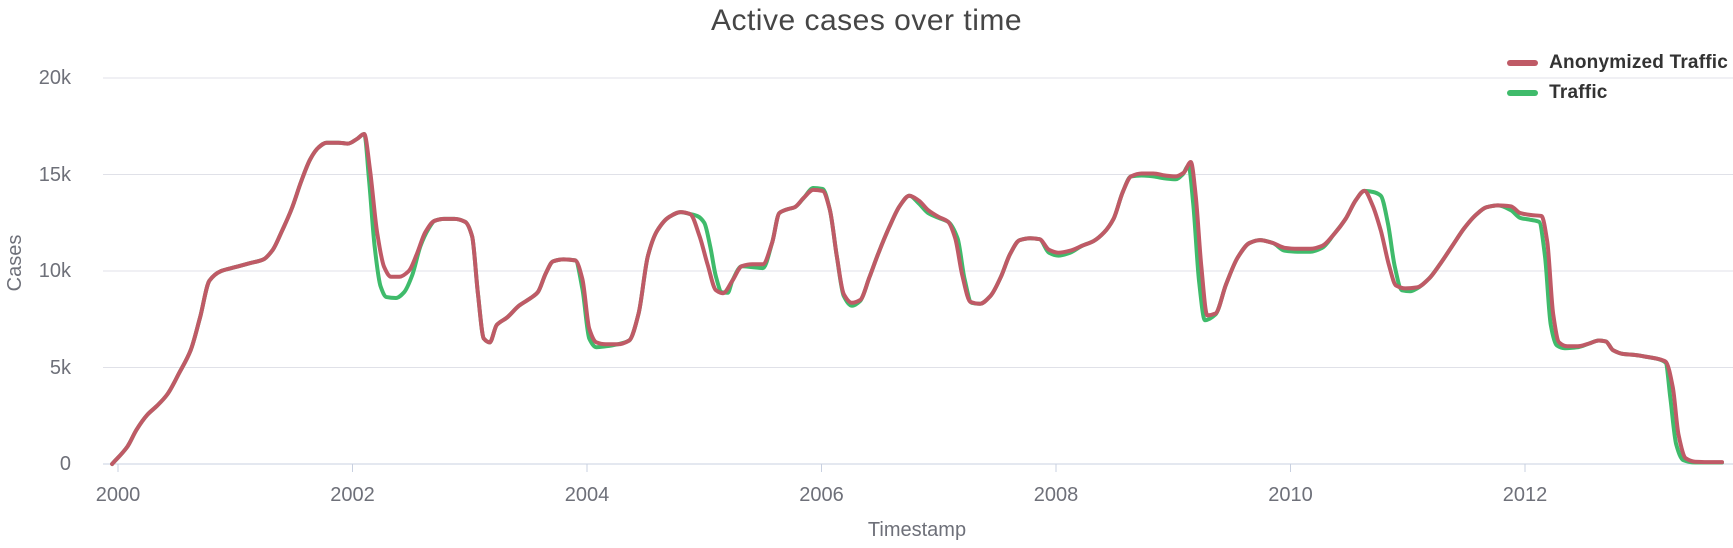  Describe the element at coordinates (1523, 93) in the screenshot. I see `legend-line-swatch-green` at that location.